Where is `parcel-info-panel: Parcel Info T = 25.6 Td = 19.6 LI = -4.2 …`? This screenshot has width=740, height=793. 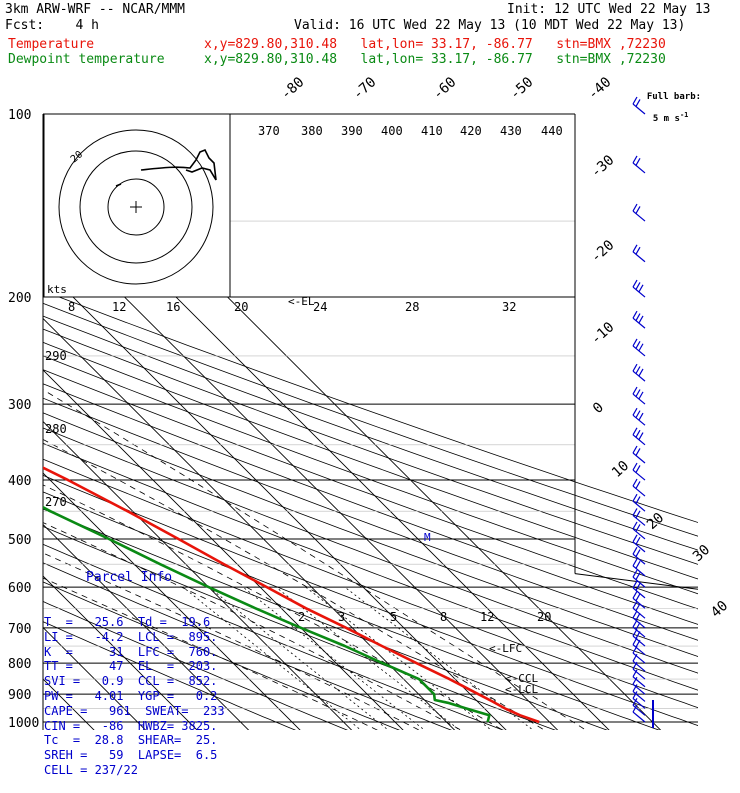
parcel-info-panel: Parcel Info T = 25.6 Td = 19.6 LI = -4.2 … is located at coordinates (136, 667).